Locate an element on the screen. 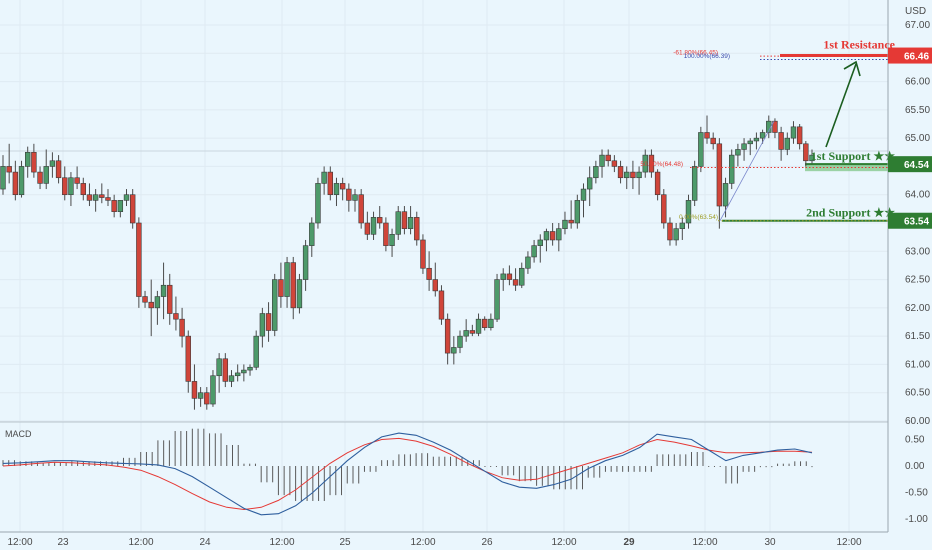  price-tick: 60.00 is located at coordinates (917, 421).